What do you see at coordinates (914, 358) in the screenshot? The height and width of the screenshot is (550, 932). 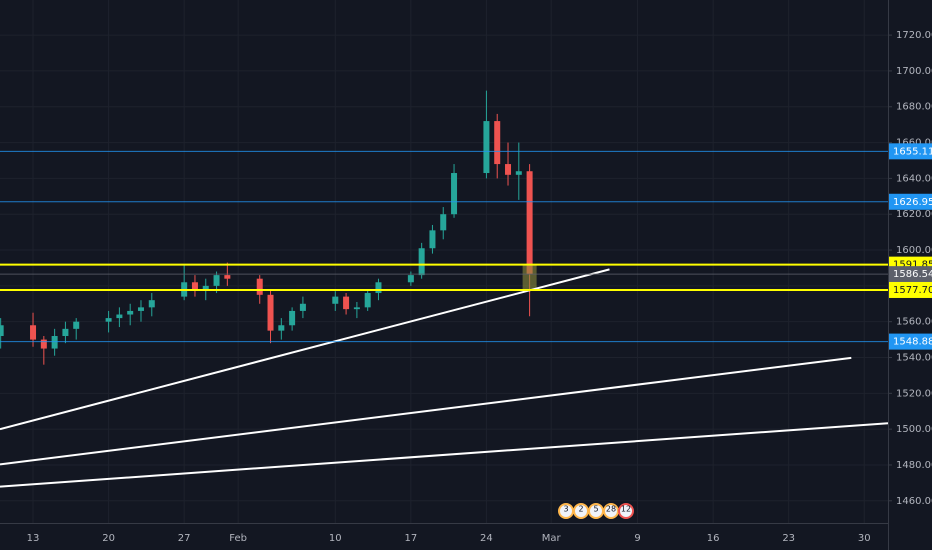 I see `y-tick-label: 1540.000` at bounding box center [914, 358].